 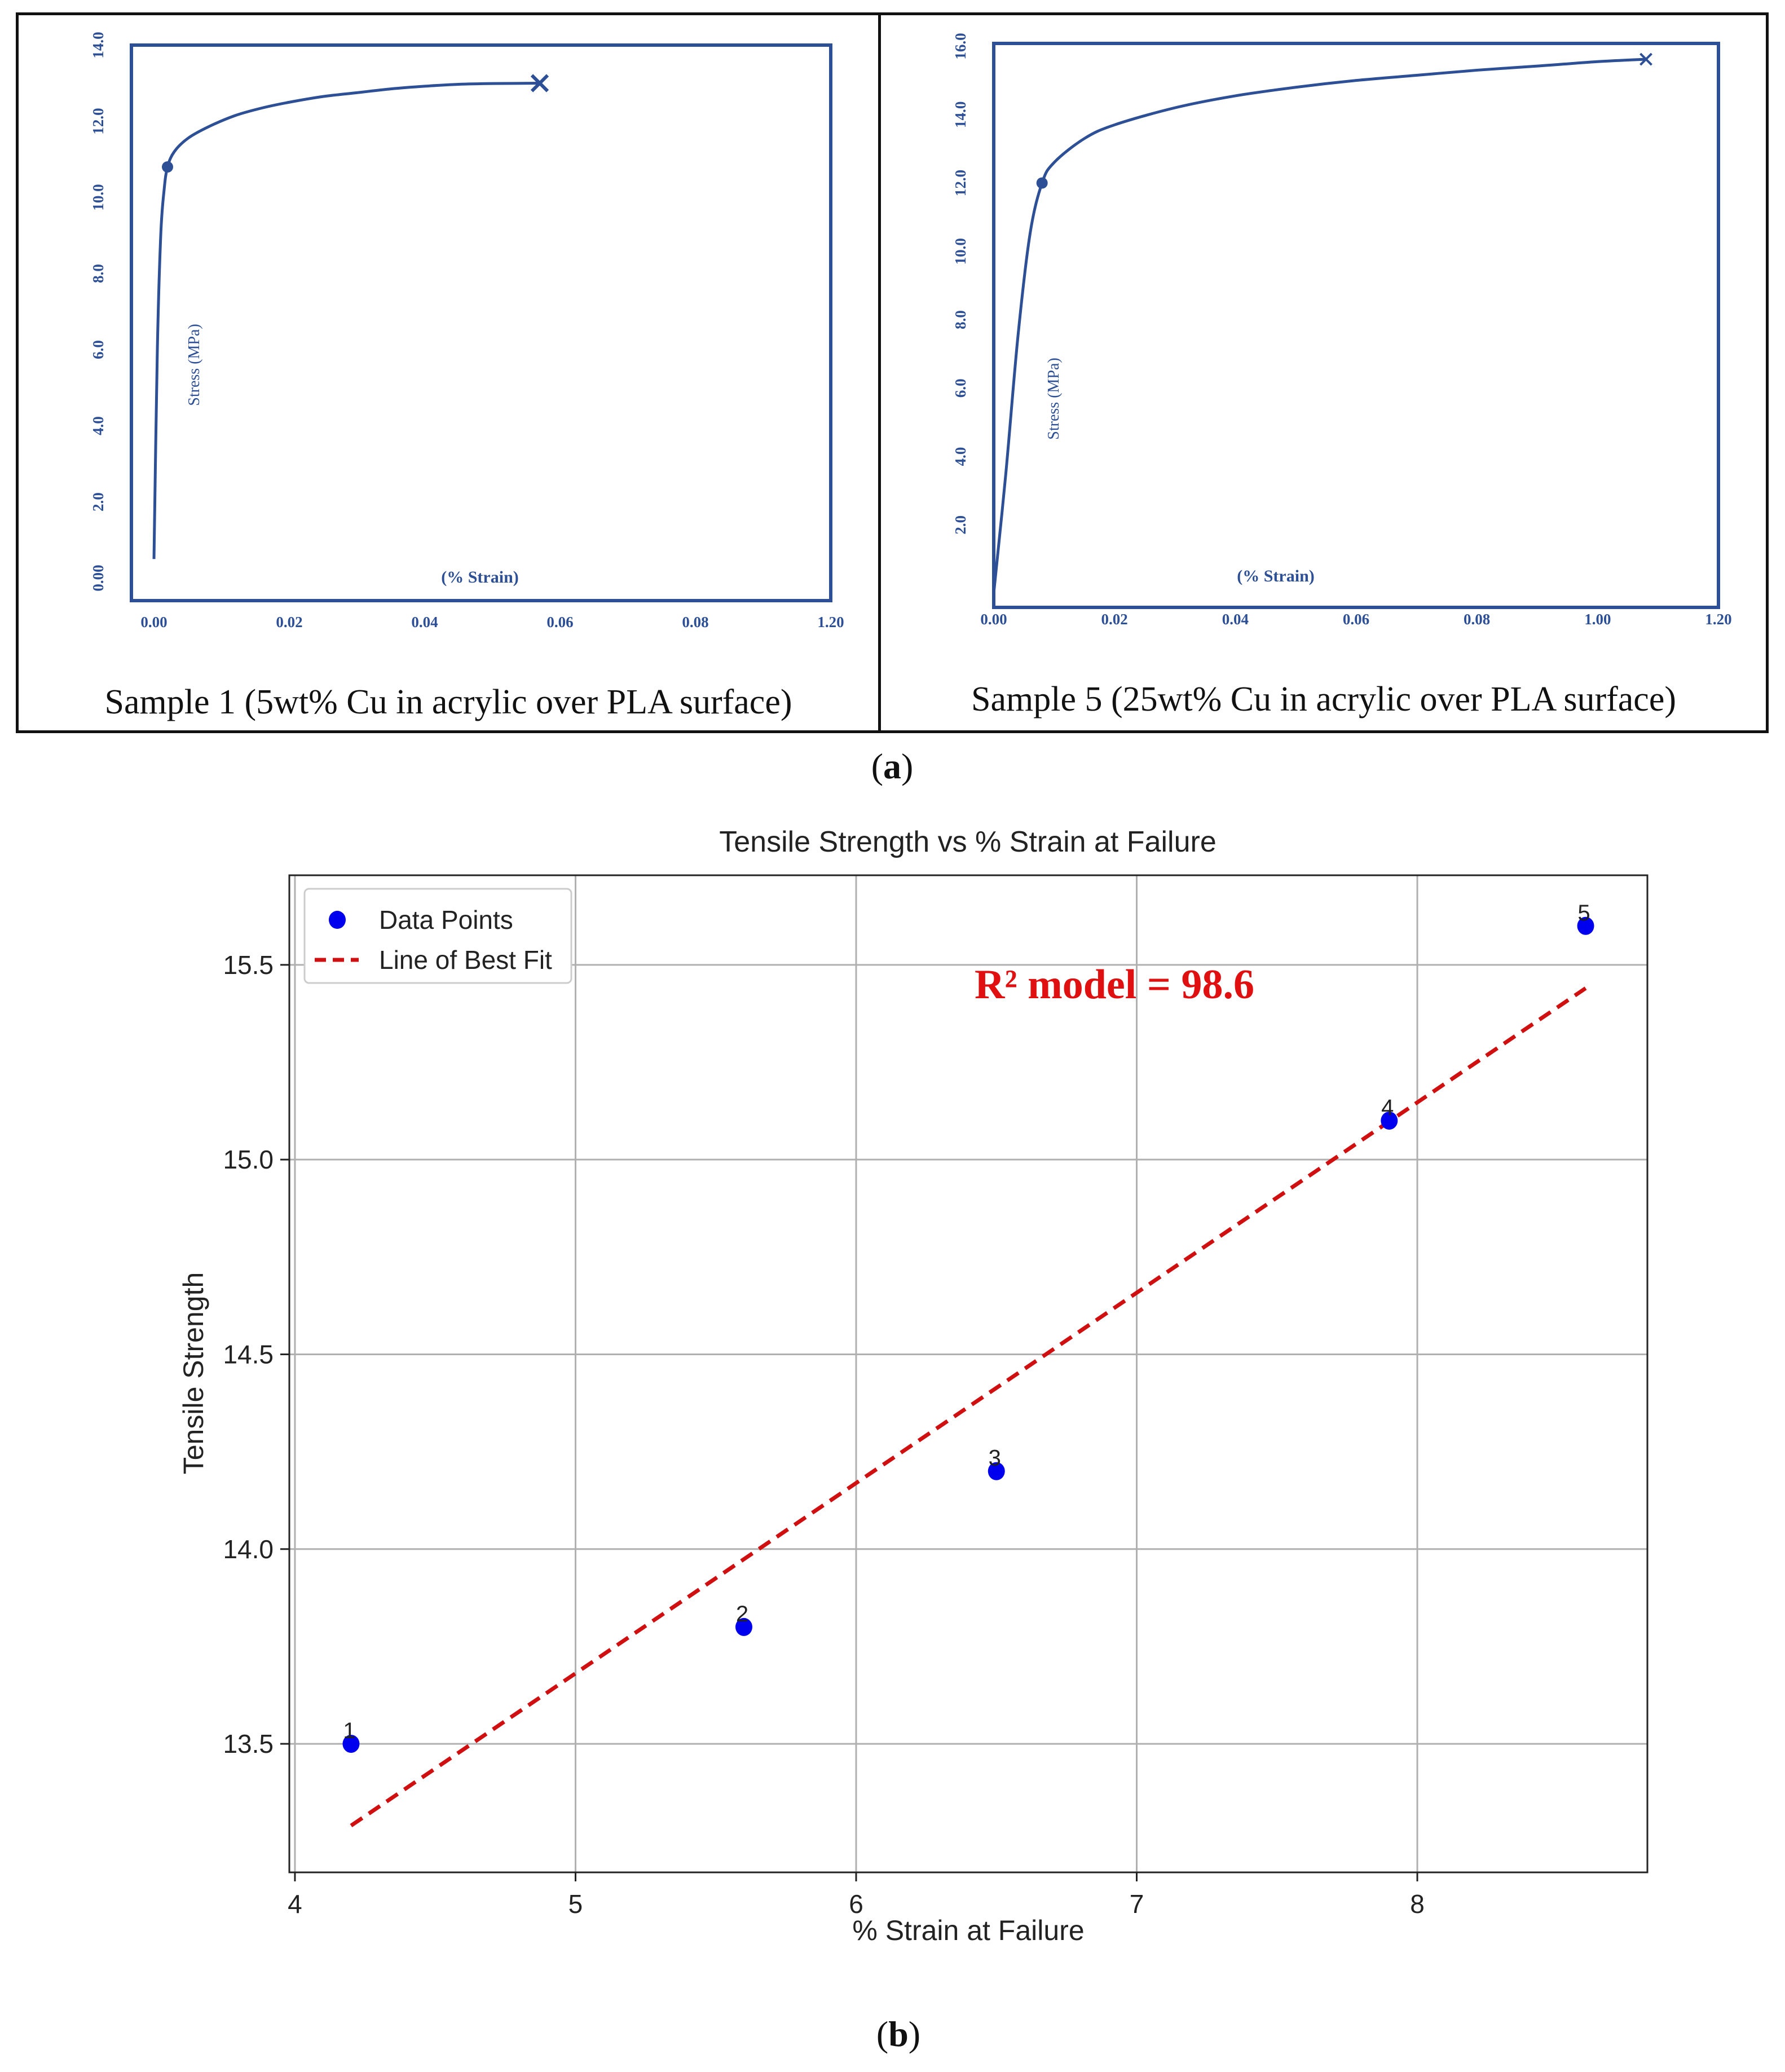 I want to click on panel-label-letter: a, so click(x=892, y=766).